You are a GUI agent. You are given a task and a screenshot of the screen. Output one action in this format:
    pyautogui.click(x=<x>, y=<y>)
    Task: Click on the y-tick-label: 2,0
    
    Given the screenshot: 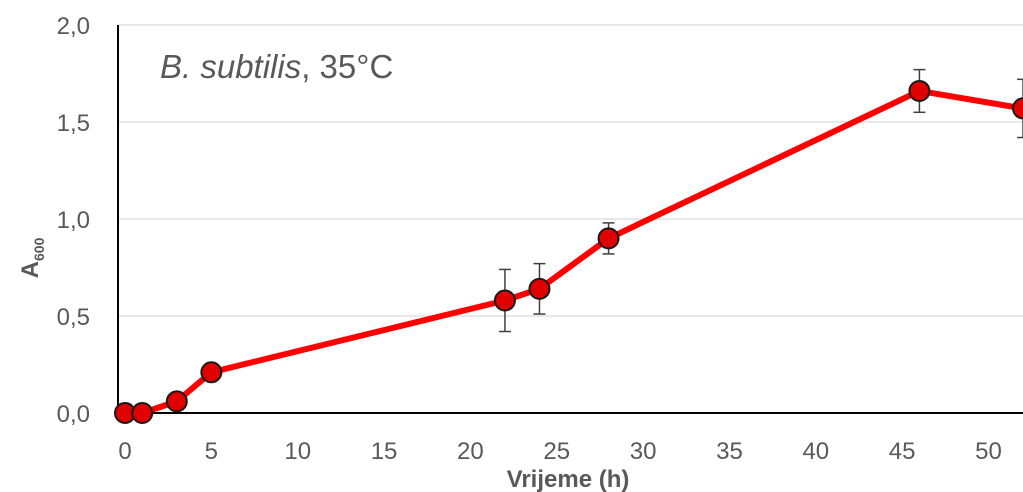 What is the action you would take?
    pyautogui.click(x=73, y=26)
    